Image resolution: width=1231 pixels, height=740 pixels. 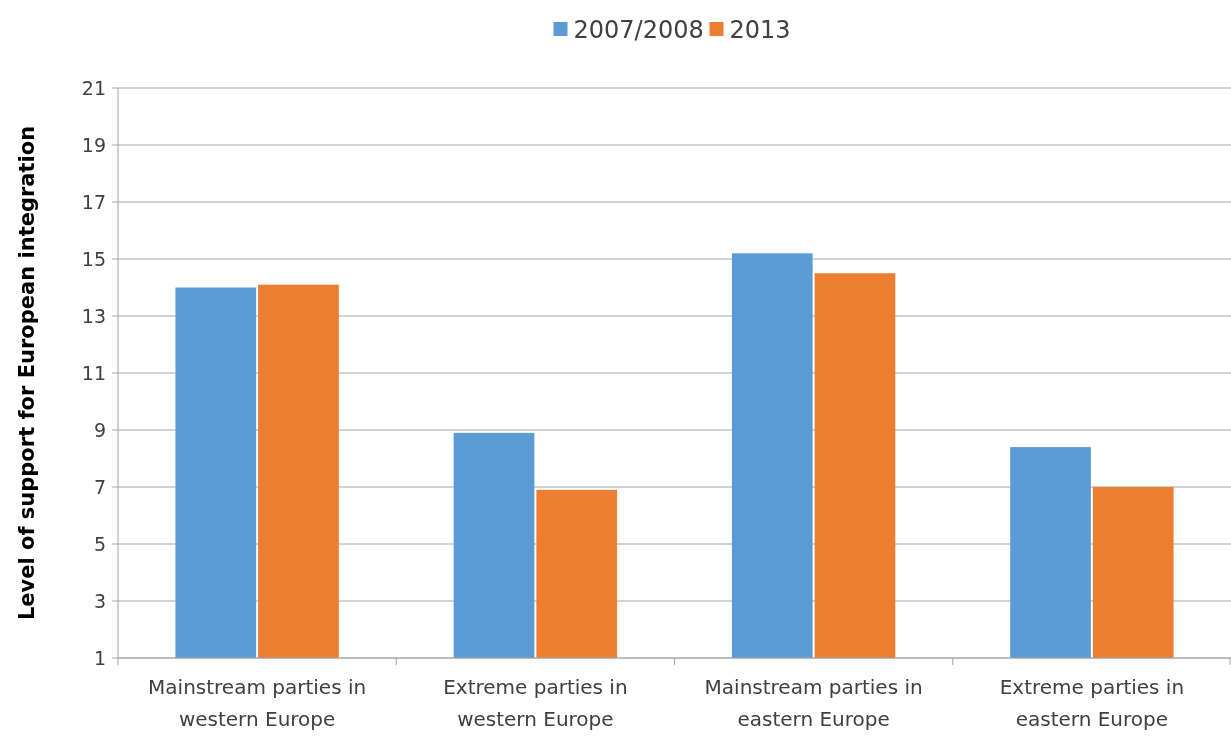 I want to click on y-tick-label: 5, so click(x=99, y=543).